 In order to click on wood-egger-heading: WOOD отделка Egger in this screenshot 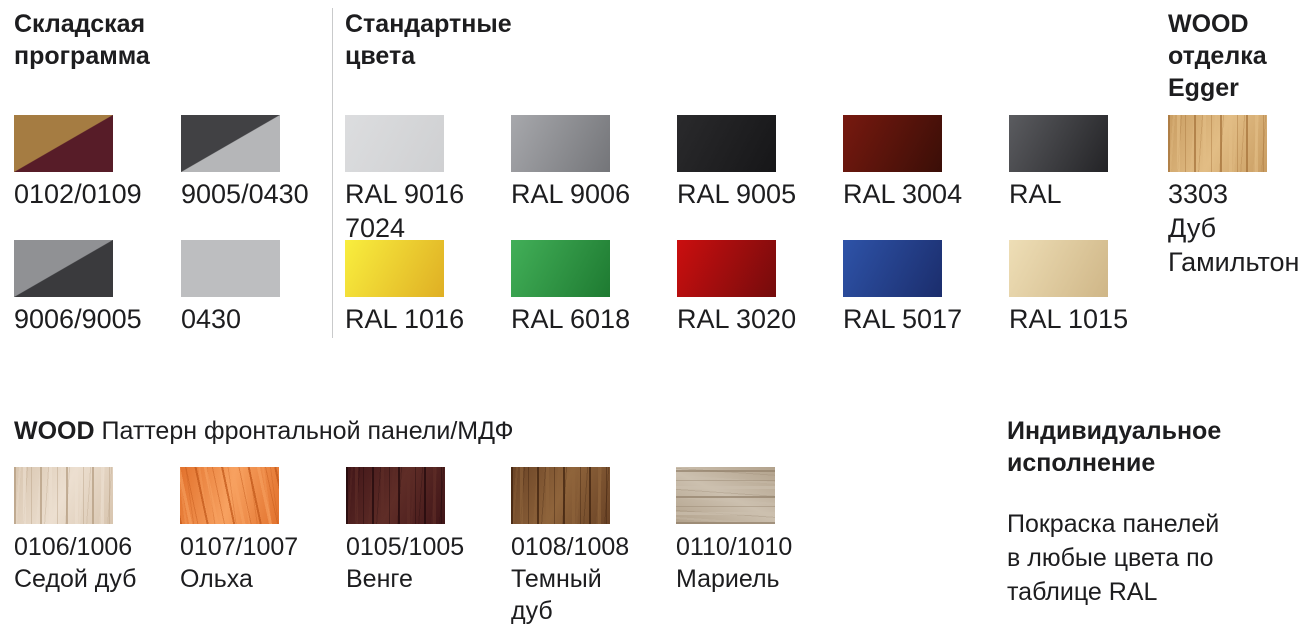, I will do `click(1217, 56)`.